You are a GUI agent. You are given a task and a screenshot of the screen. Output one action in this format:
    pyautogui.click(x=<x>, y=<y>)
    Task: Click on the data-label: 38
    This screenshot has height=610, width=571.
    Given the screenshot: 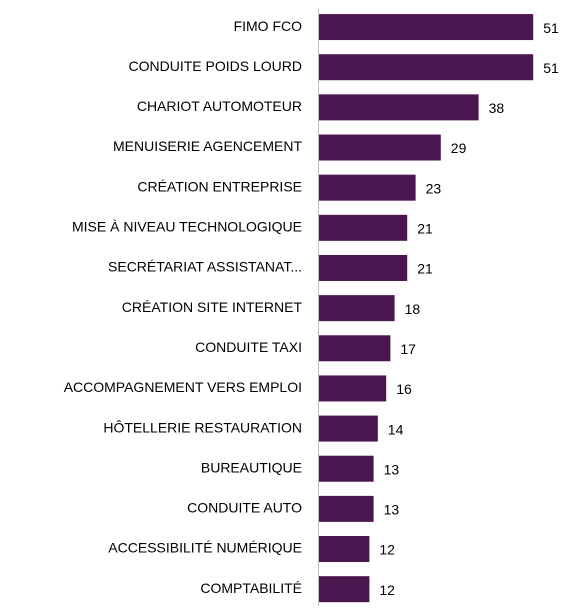 What is the action you would take?
    pyautogui.click(x=497, y=108)
    